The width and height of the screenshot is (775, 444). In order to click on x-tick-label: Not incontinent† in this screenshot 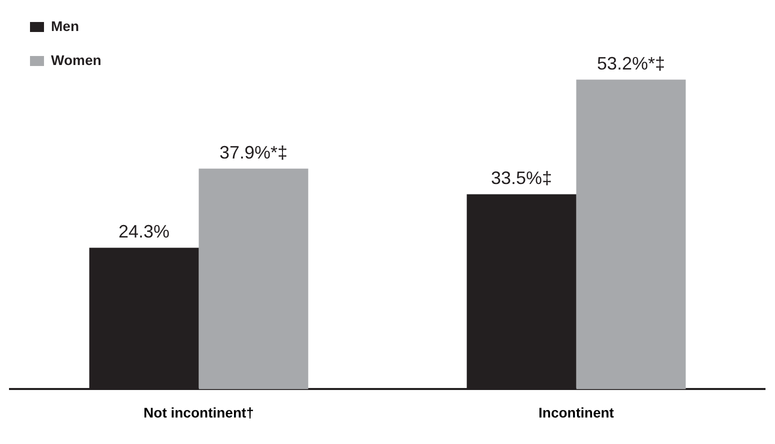, I will do `click(199, 412)`.